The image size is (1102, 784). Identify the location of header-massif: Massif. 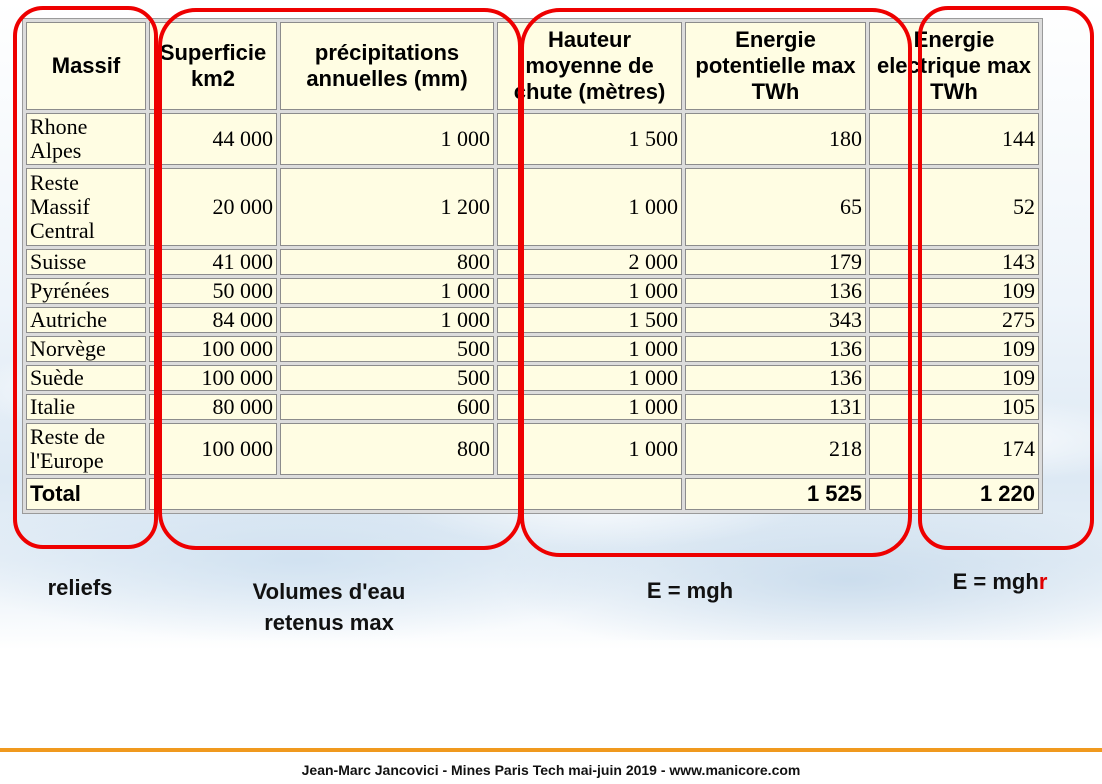
(86, 66).